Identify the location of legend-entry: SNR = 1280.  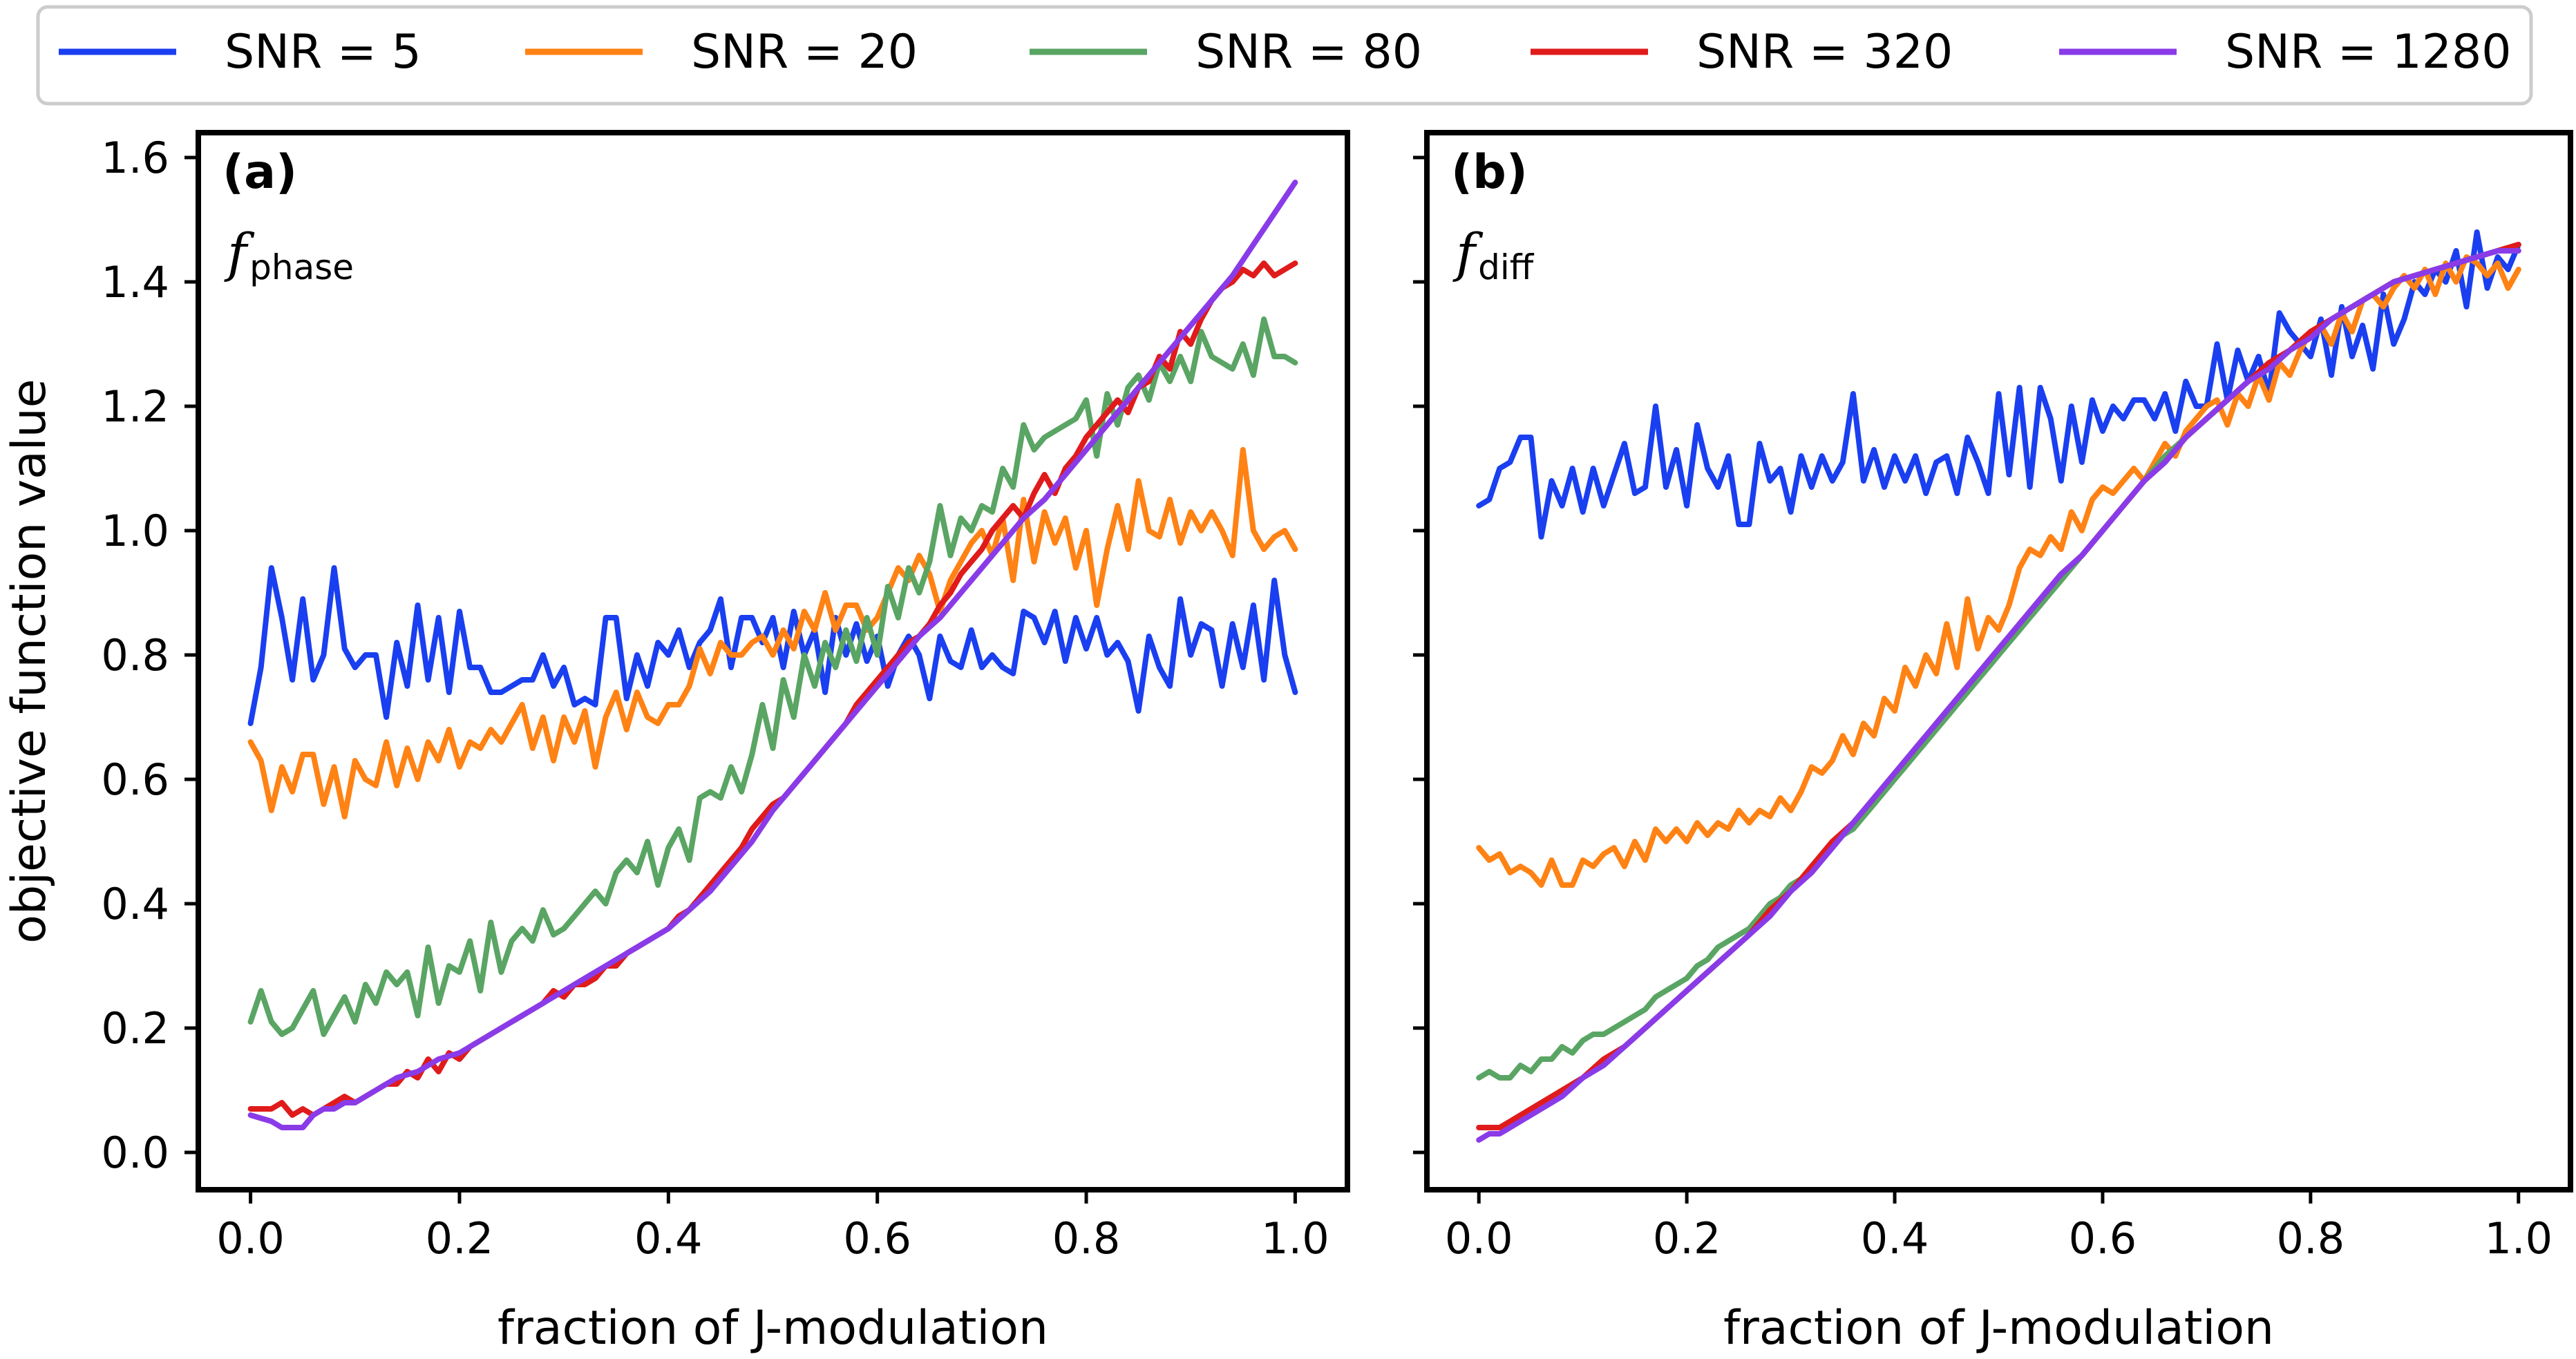
(2285, 52).